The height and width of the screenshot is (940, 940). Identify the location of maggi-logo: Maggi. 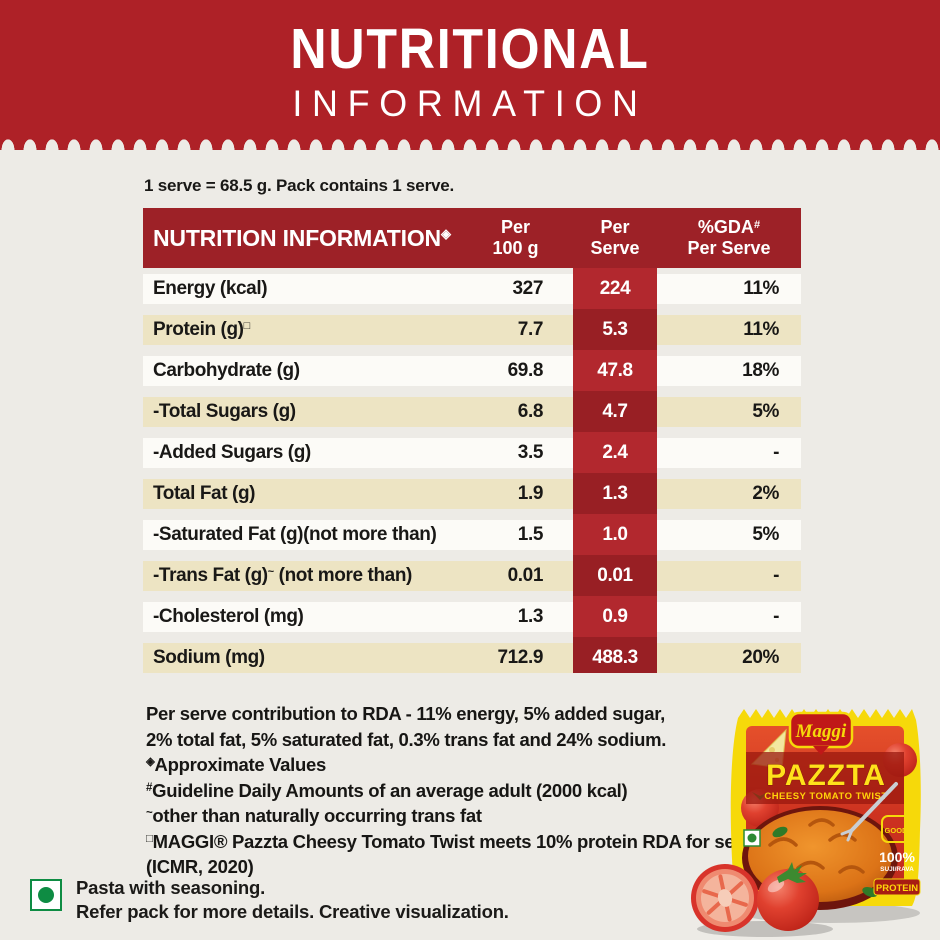
(821, 733).